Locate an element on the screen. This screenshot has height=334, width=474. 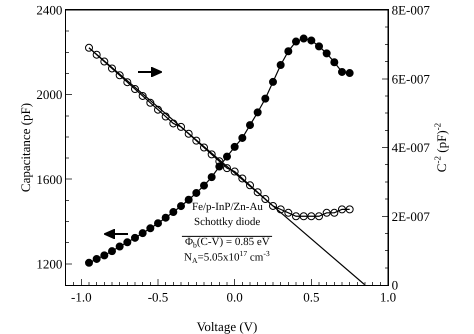
x-tick-label: 0.0 is located at coordinates (234, 297).